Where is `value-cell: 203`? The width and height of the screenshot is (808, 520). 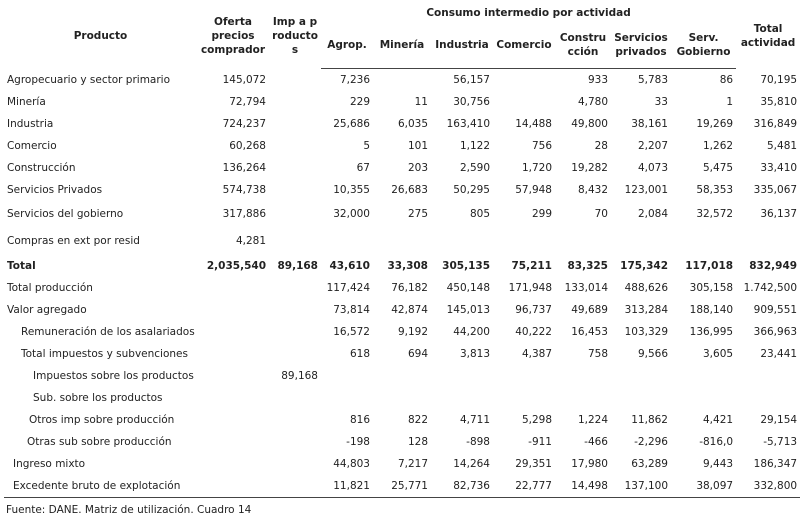 value-cell: 203 is located at coordinates (417, 168).